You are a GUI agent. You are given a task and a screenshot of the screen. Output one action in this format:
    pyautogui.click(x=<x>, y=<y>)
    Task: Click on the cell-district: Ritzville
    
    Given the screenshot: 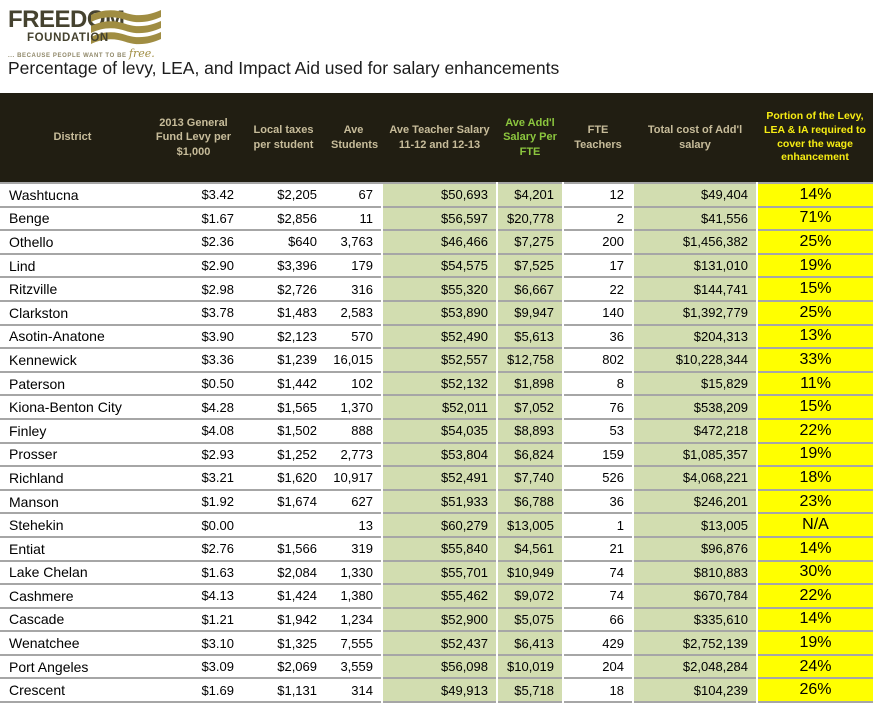 What is the action you would take?
    pyautogui.click(x=72, y=288)
    